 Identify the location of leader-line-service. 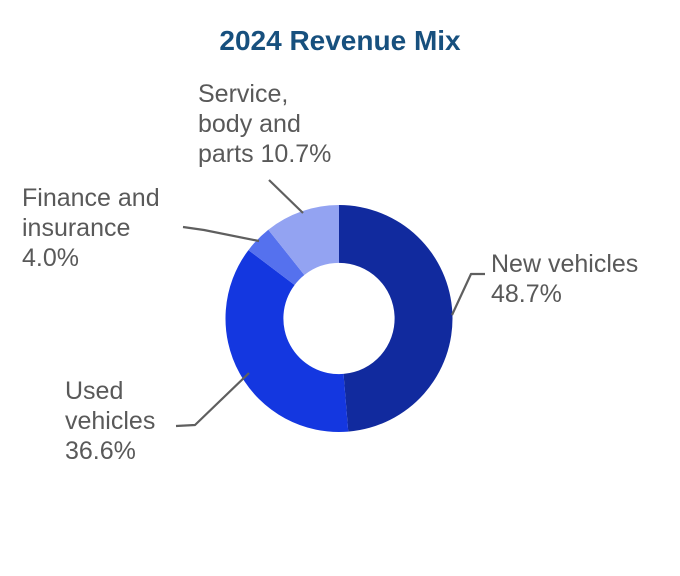
(286, 196).